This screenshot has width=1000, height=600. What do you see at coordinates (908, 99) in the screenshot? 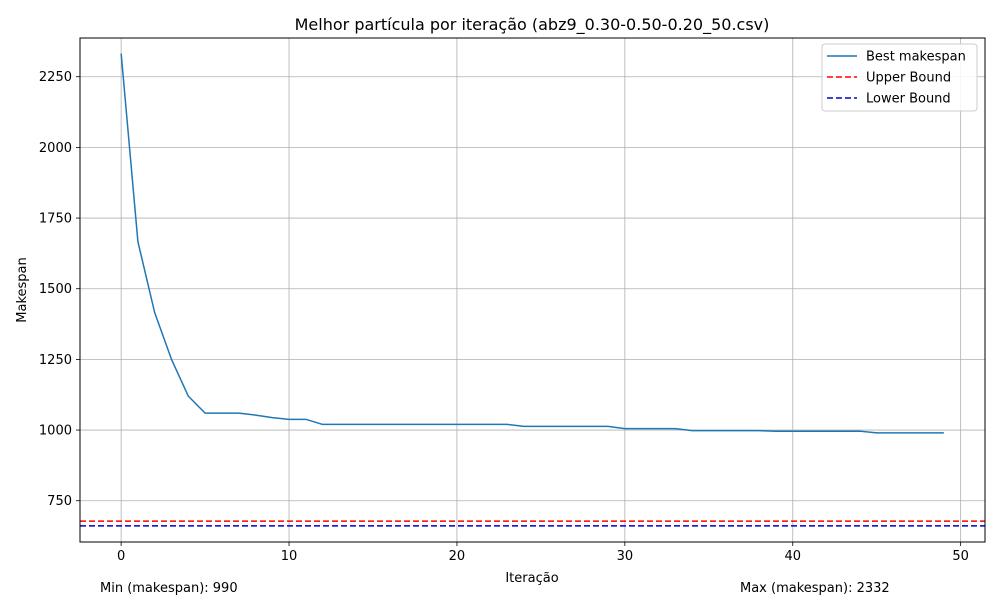
I see `legend-label-lower-bound: Lower Bound` at bounding box center [908, 99].